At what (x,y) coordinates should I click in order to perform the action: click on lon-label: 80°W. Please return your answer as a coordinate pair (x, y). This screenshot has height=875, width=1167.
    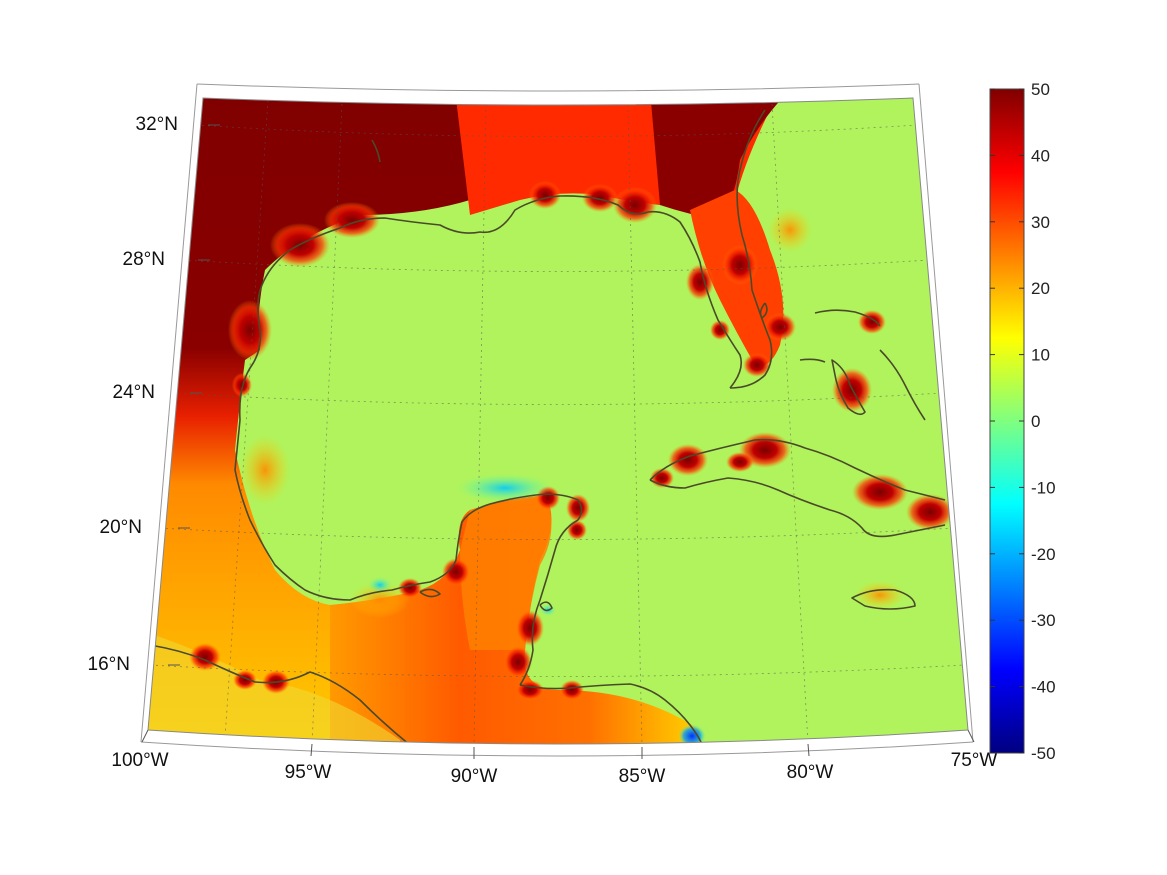
    Looking at the image, I should click on (810, 772).